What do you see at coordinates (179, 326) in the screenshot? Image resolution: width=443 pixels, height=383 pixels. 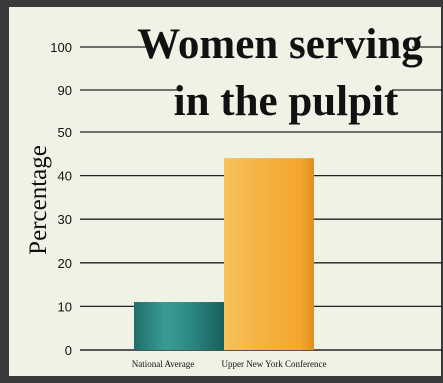 I see `bar-national-average` at bounding box center [179, 326].